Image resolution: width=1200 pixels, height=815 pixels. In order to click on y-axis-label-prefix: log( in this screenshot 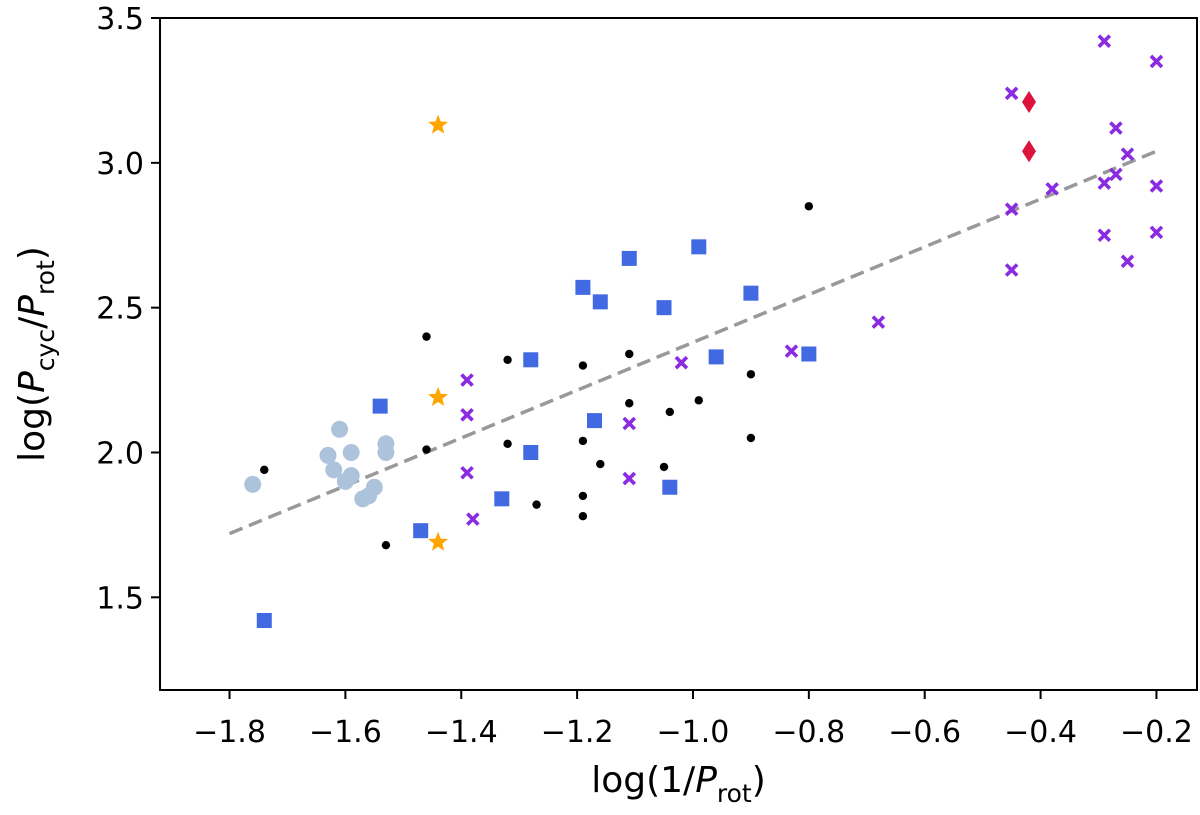, I will do `click(32, 427)`.